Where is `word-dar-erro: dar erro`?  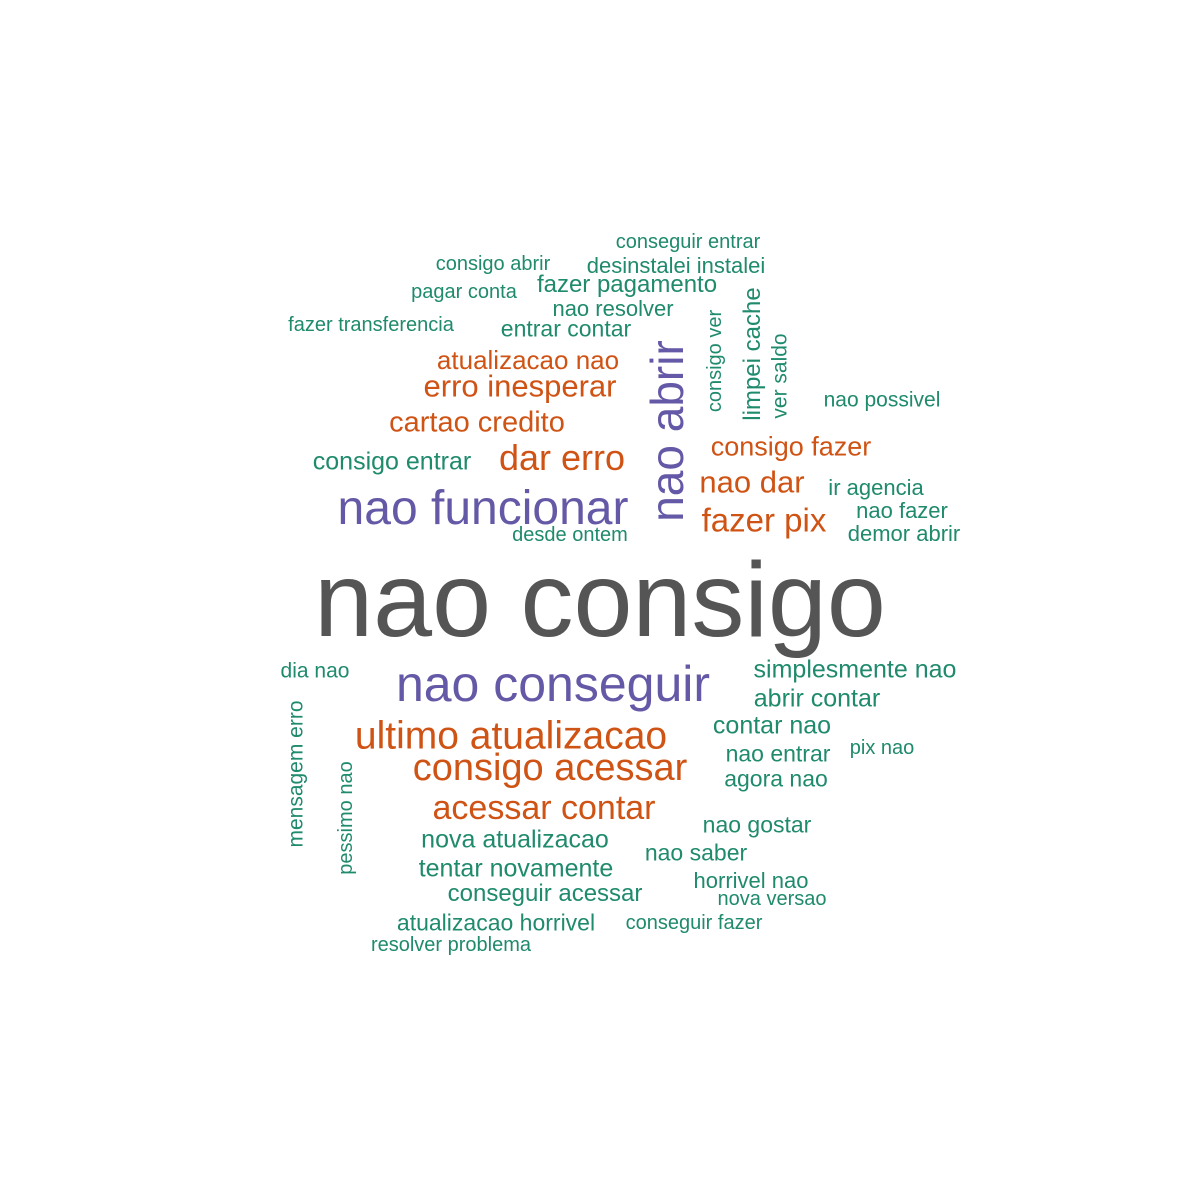 word-dar-erro: dar erro is located at coordinates (562, 457).